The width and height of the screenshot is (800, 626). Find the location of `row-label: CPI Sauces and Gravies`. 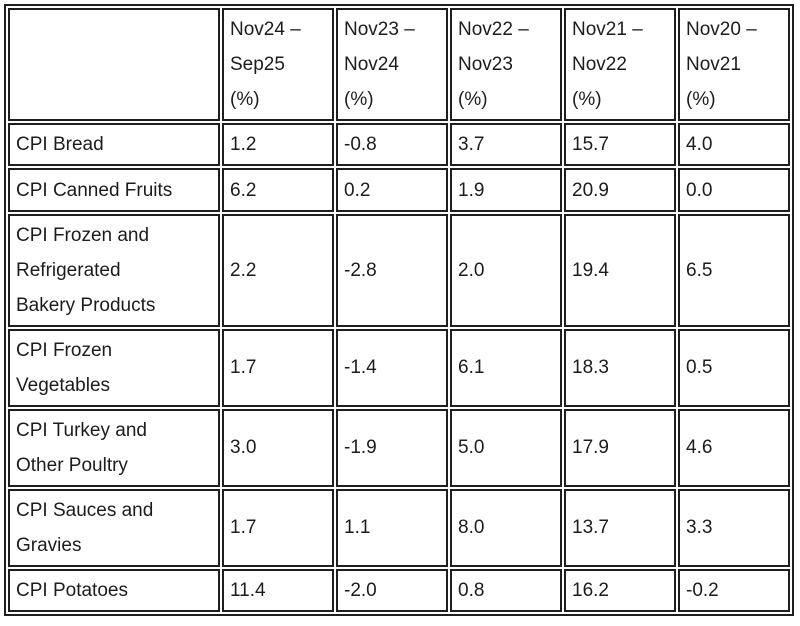

row-label: CPI Sauces and Gravies is located at coordinates (114, 527).